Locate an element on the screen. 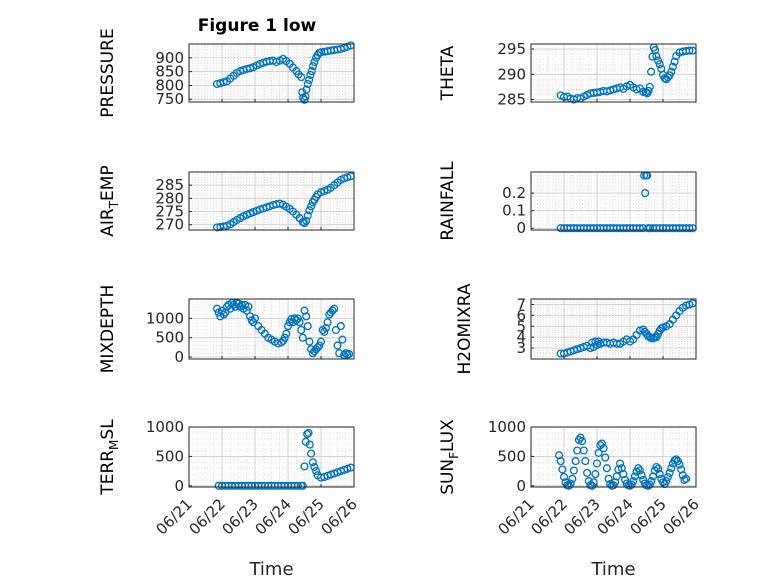 Image resolution: width=778 pixels, height=583 pixels. y-axis-label: PRESSURE is located at coordinates (108, 72).